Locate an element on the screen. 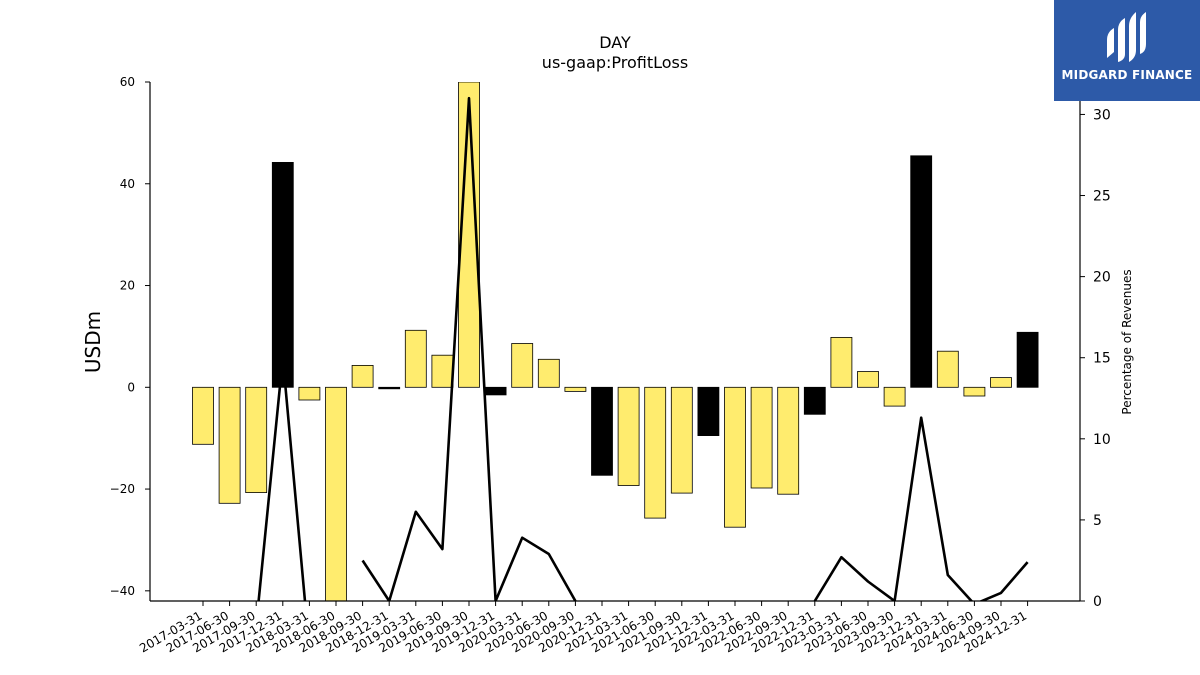 The image size is (1200, 675). chart-subtitle: us-gaap:ProfitLoss is located at coordinates (615, 62).